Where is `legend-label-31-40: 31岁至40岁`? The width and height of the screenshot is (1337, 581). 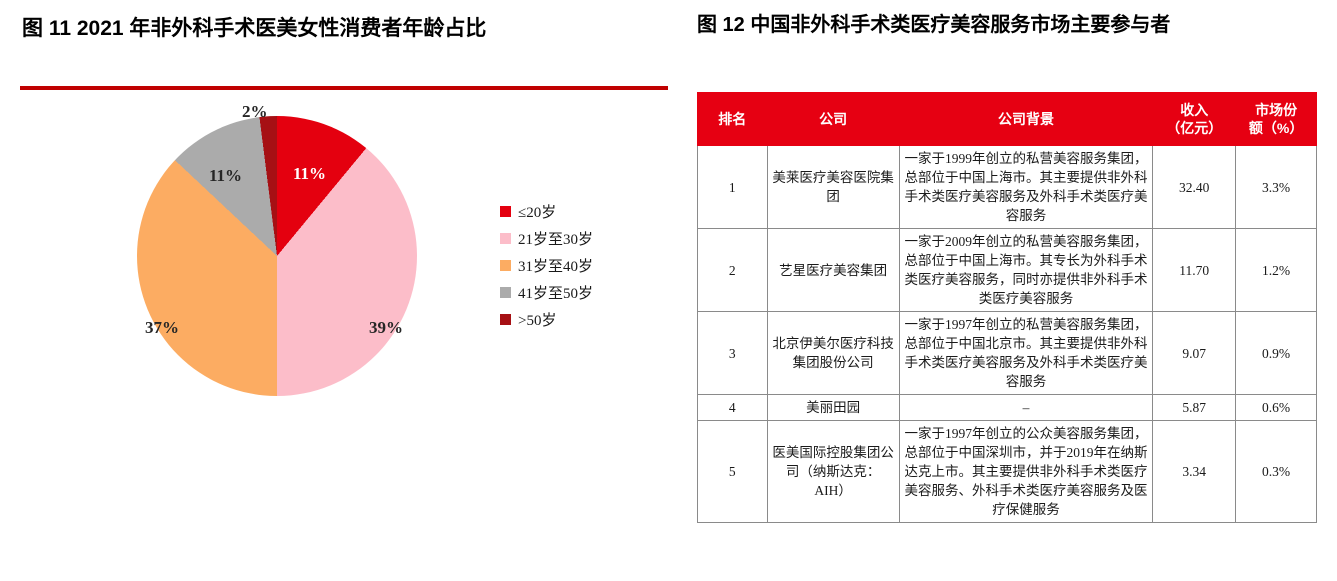
legend-label-31-40: 31岁至40岁 is located at coordinates (556, 267).